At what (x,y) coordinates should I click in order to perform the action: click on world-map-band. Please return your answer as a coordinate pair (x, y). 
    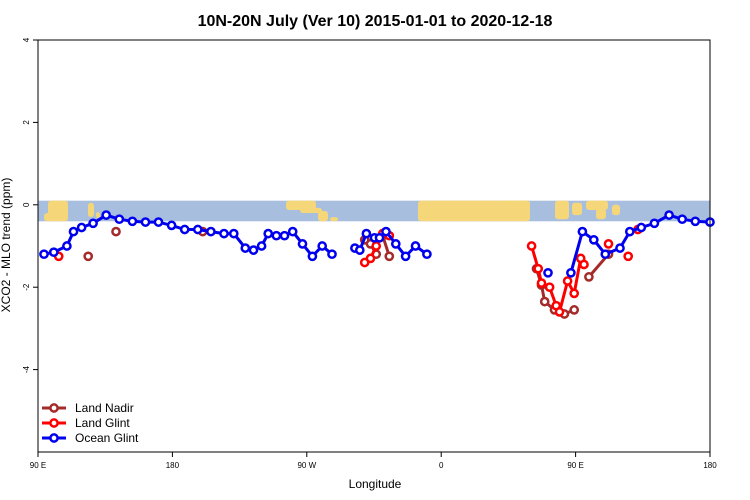
    Looking at the image, I should click on (374, 211).